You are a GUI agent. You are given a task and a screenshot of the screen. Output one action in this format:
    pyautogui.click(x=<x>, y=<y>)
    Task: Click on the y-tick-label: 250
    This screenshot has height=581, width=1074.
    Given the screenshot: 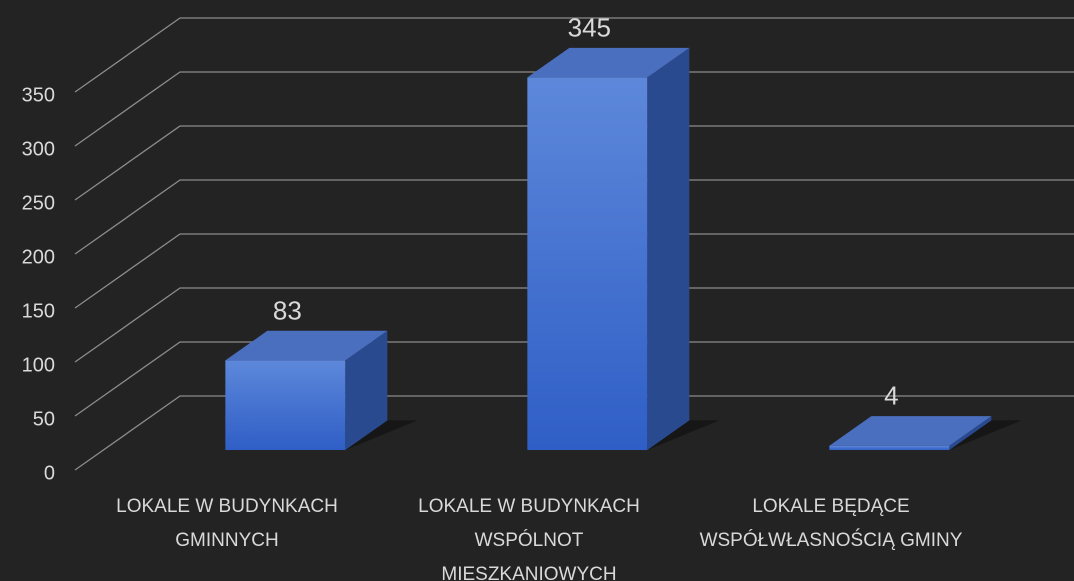 What is the action you would take?
    pyautogui.click(x=38, y=203)
    